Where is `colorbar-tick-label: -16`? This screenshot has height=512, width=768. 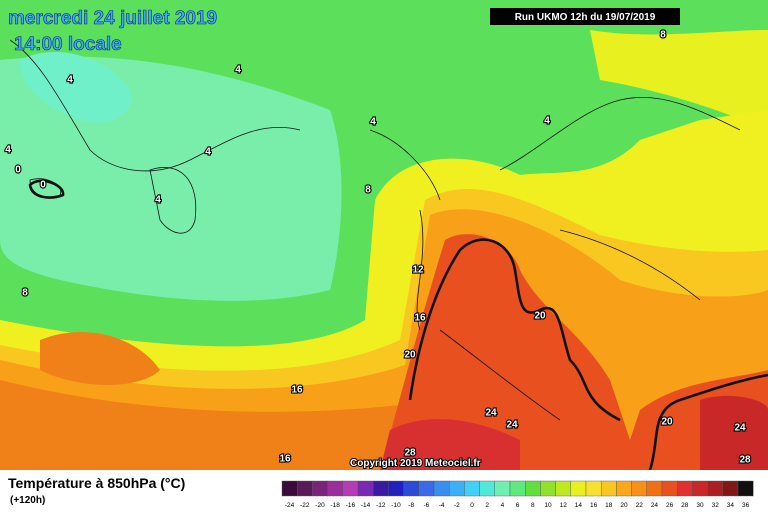
colorbar-tick-label: -16 is located at coordinates (351, 505).